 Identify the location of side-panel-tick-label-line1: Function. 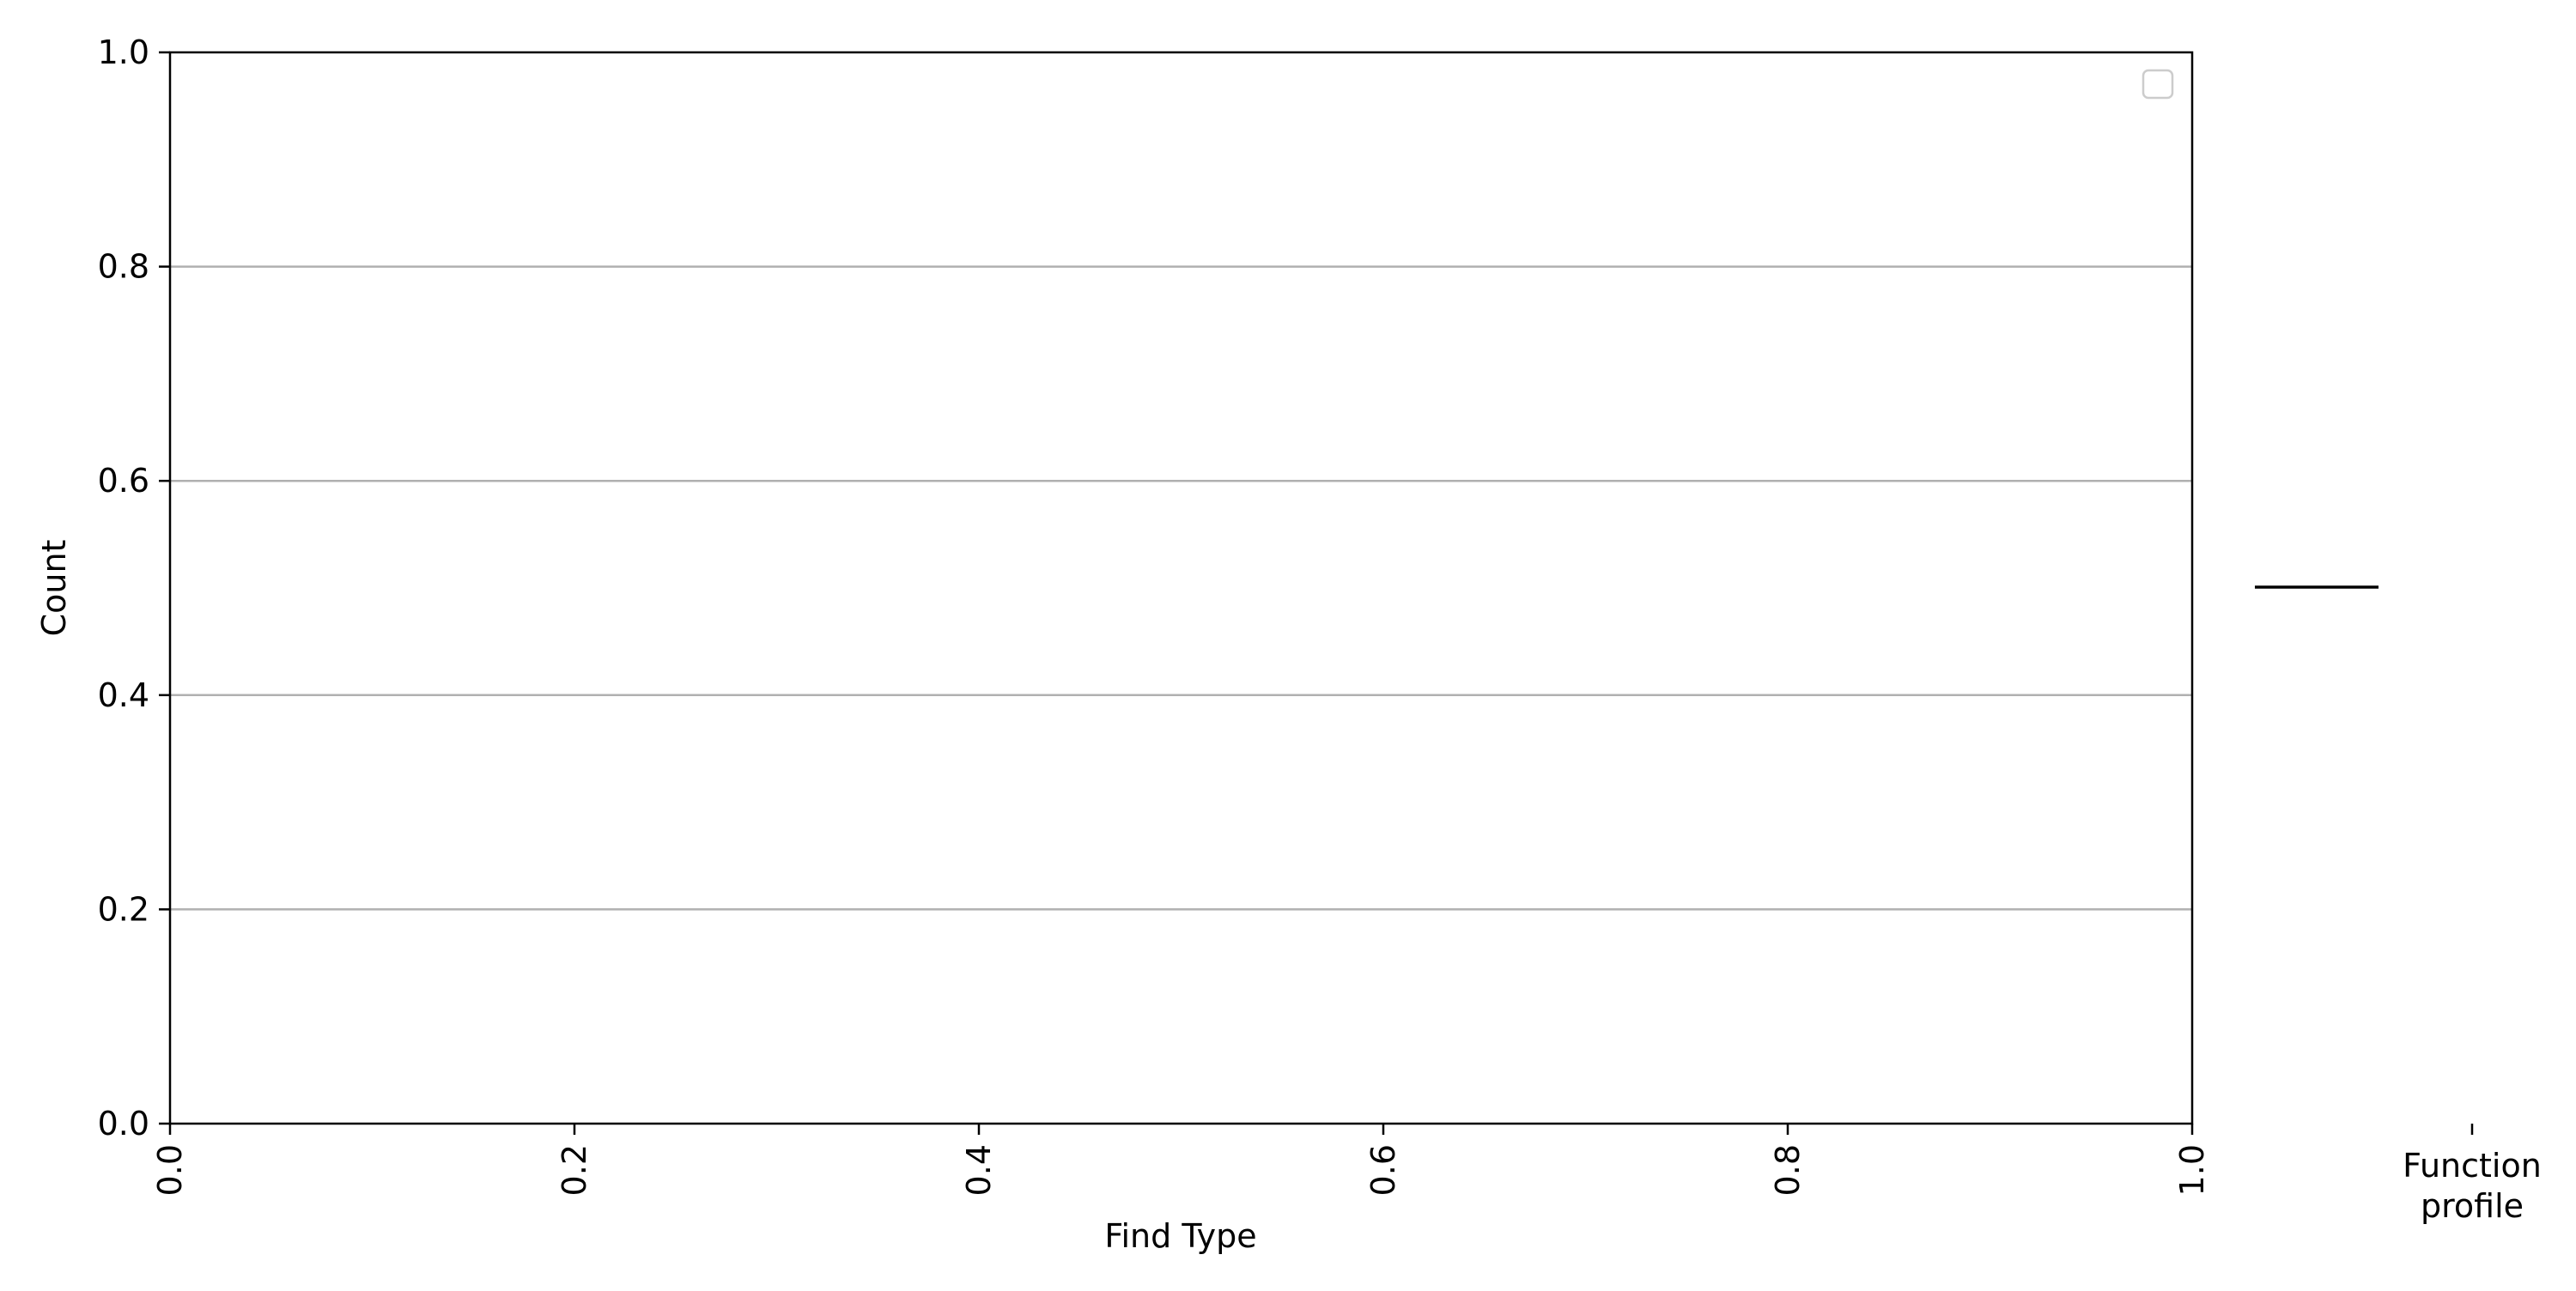
(2472, 1166).